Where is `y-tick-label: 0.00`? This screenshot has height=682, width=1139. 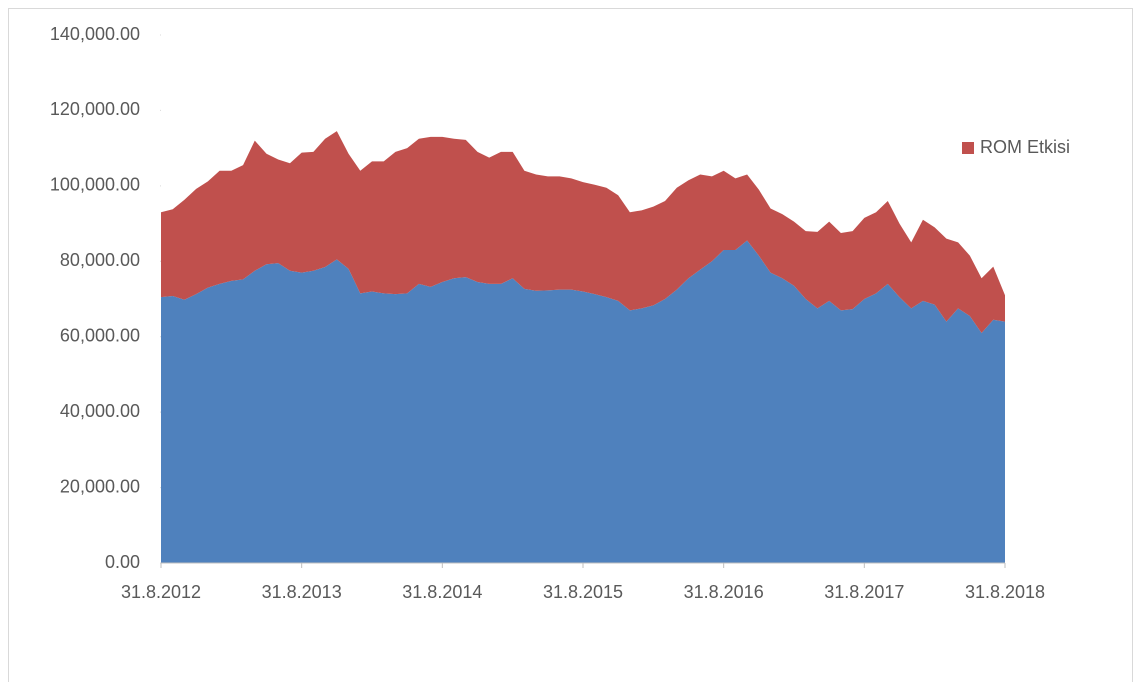 y-tick-label: 0.00 is located at coordinates (122, 562).